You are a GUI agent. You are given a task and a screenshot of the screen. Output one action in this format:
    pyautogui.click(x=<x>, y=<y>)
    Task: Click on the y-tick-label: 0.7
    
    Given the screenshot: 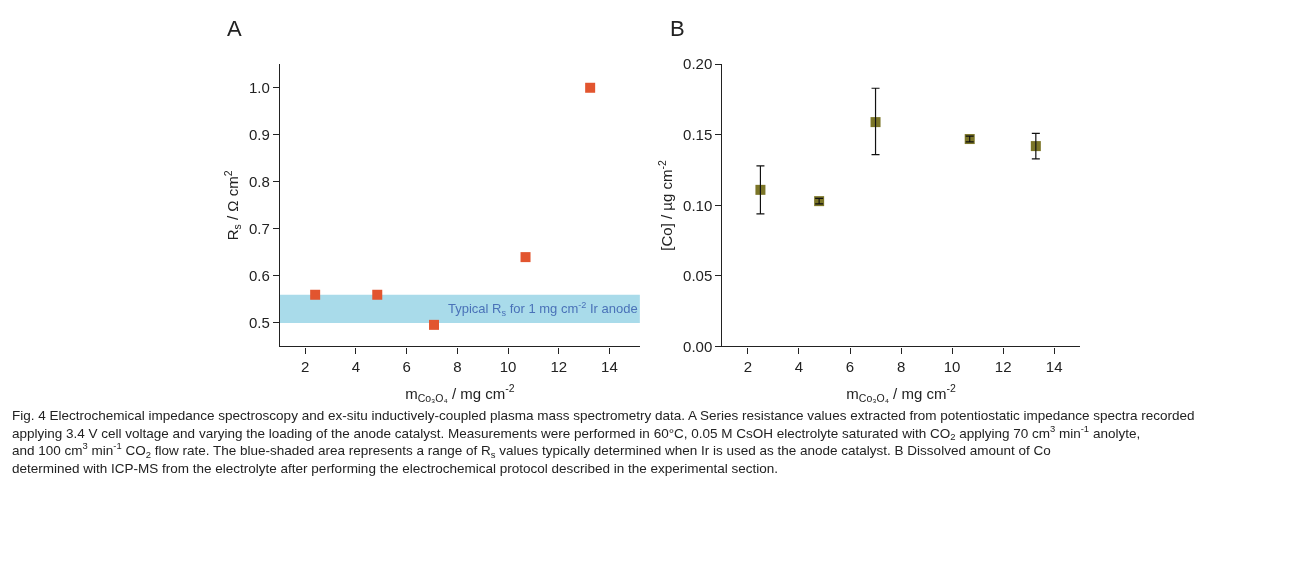 What is the action you would take?
    pyautogui.click(x=259, y=229)
    